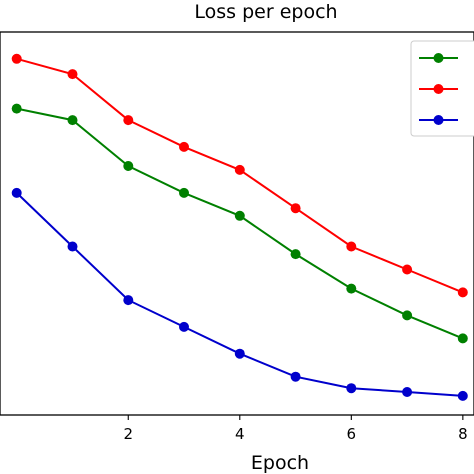 The height and width of the screenshot is (474, 474). I want to click on x-axis-ticks: 2 4 6 8, so click(295, 429).